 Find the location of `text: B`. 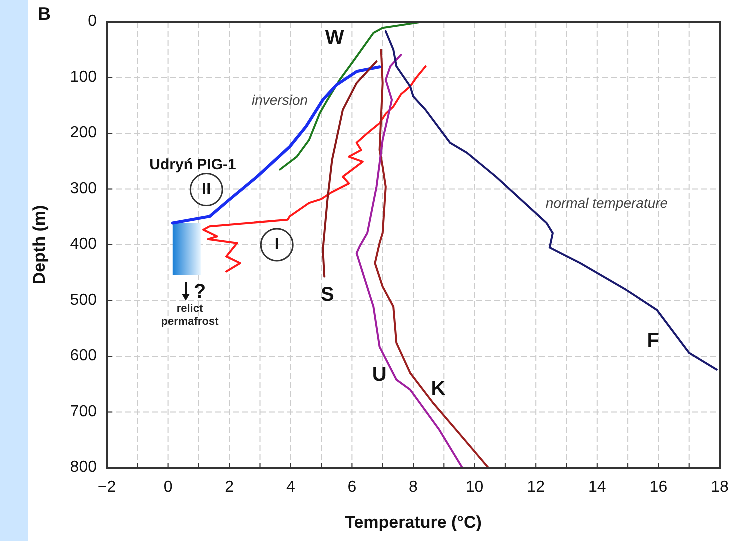

text: B is located at coordinates (44, 14).